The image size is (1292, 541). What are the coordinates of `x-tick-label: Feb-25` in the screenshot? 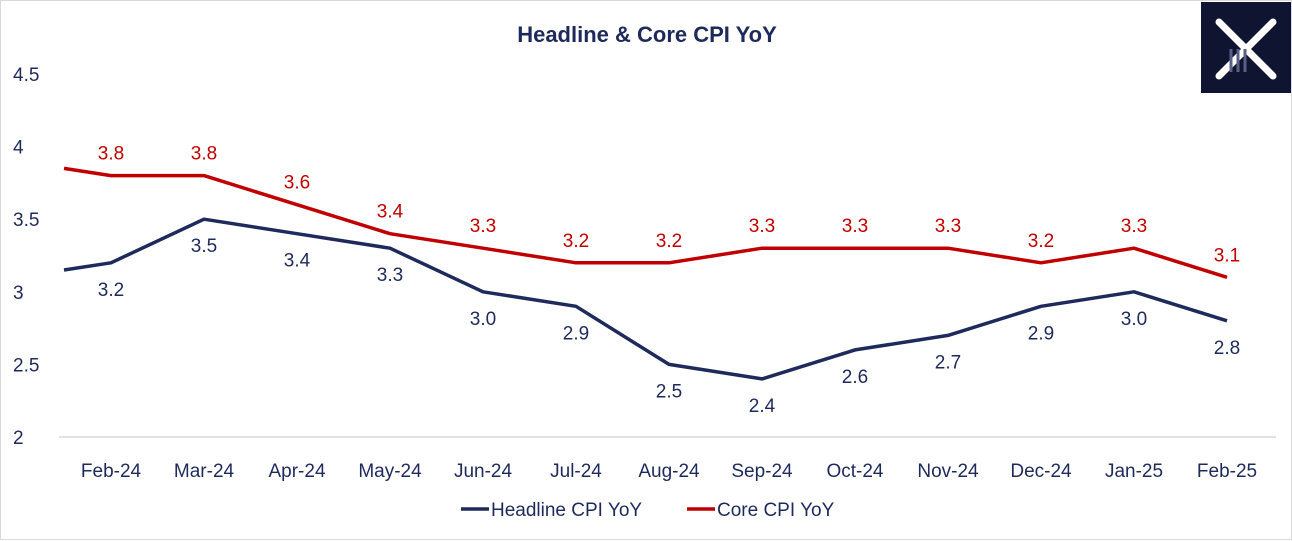 It's located at (1227, 471).